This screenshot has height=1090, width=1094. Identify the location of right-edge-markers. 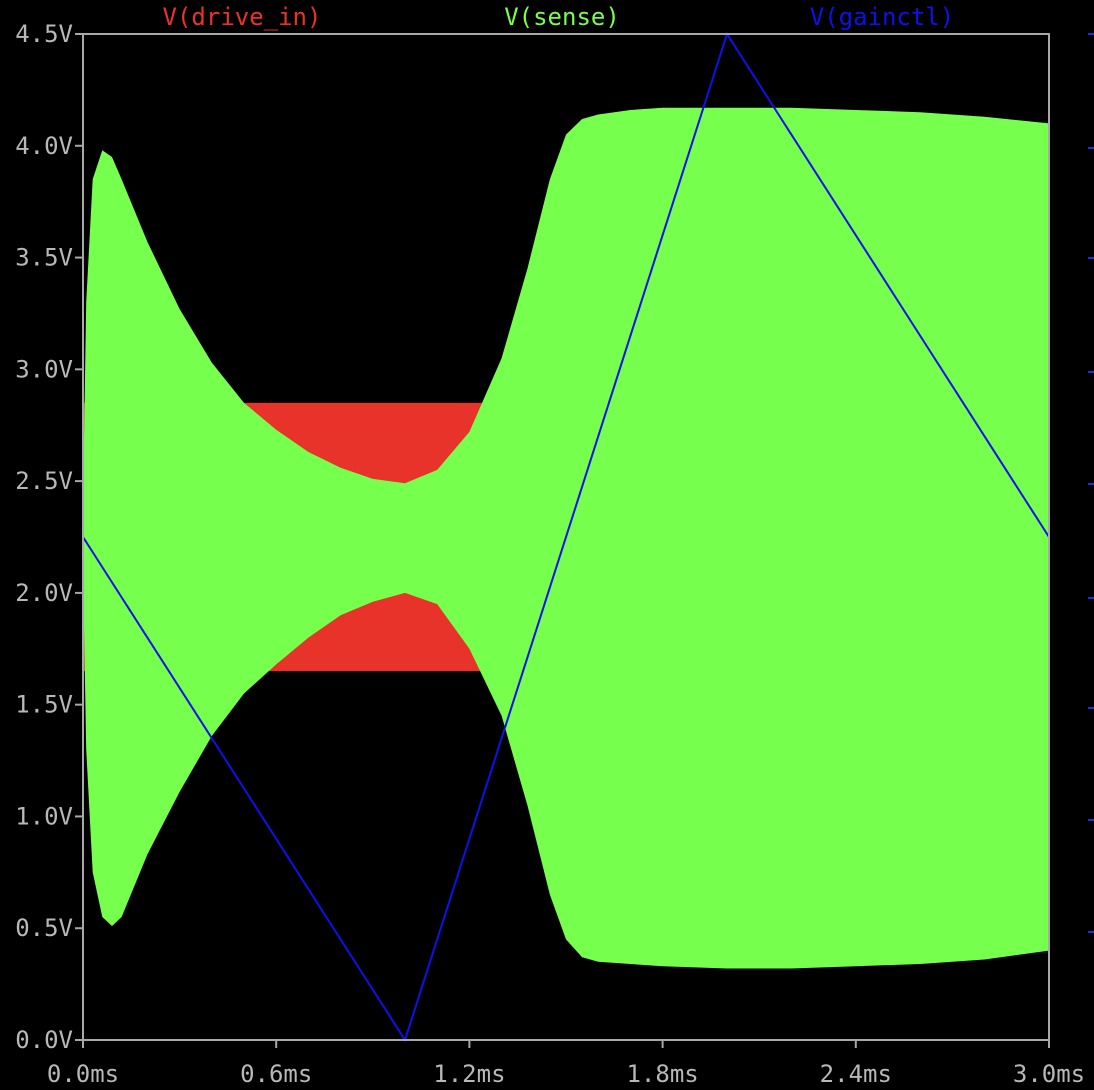
(1091, 483).